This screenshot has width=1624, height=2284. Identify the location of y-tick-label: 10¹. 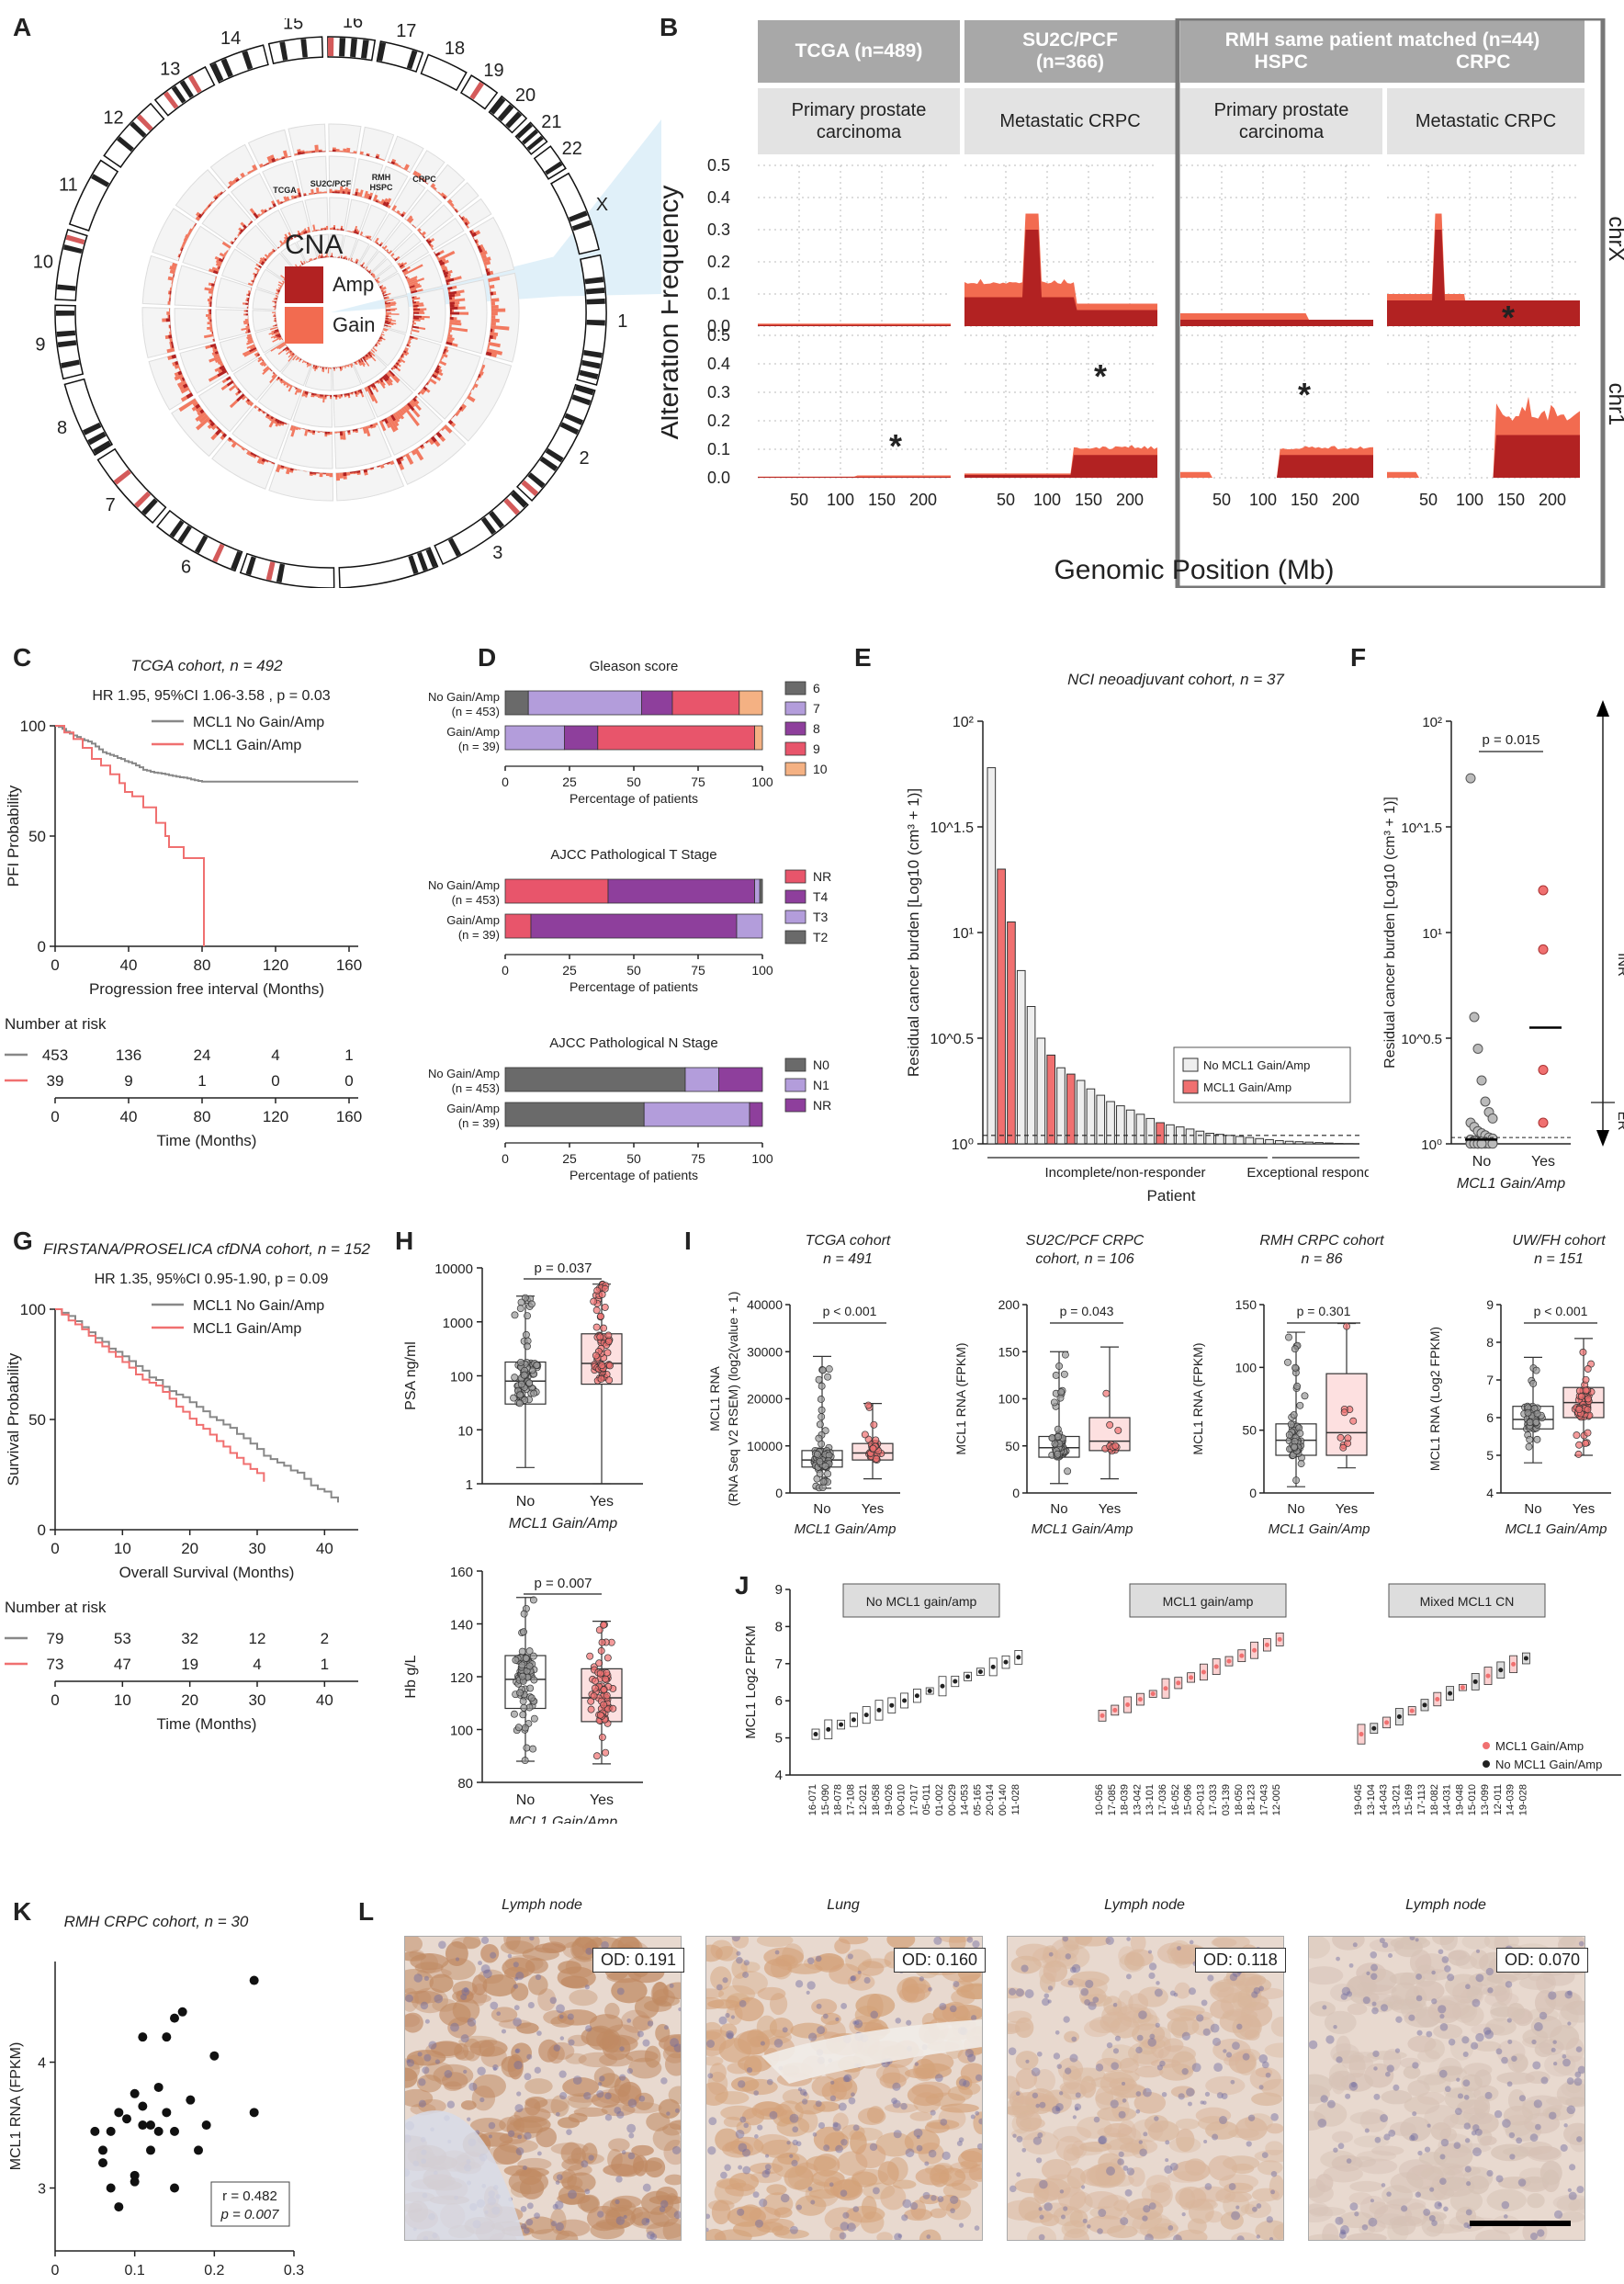
(1432, 934).